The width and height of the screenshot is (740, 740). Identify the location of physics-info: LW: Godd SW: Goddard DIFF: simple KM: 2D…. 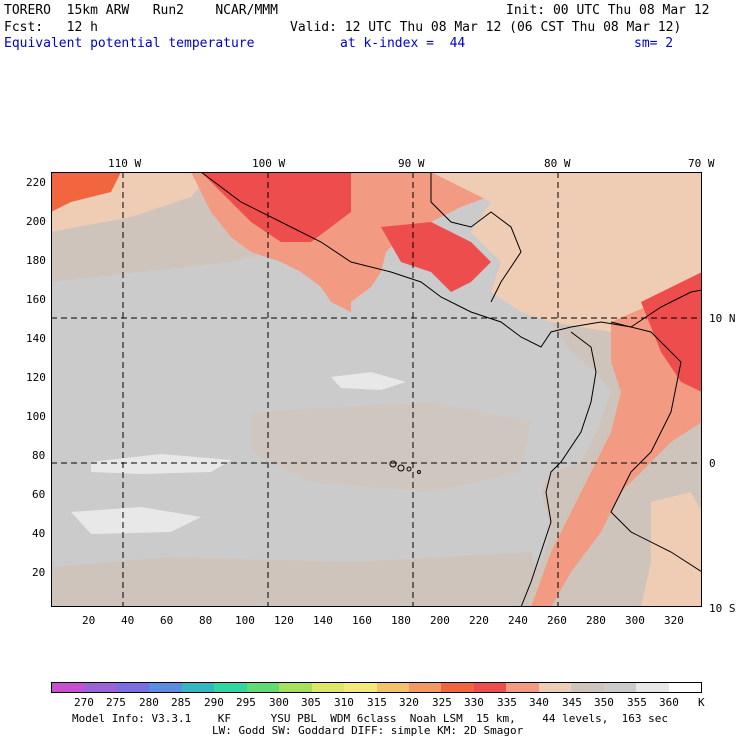
(368, 730).